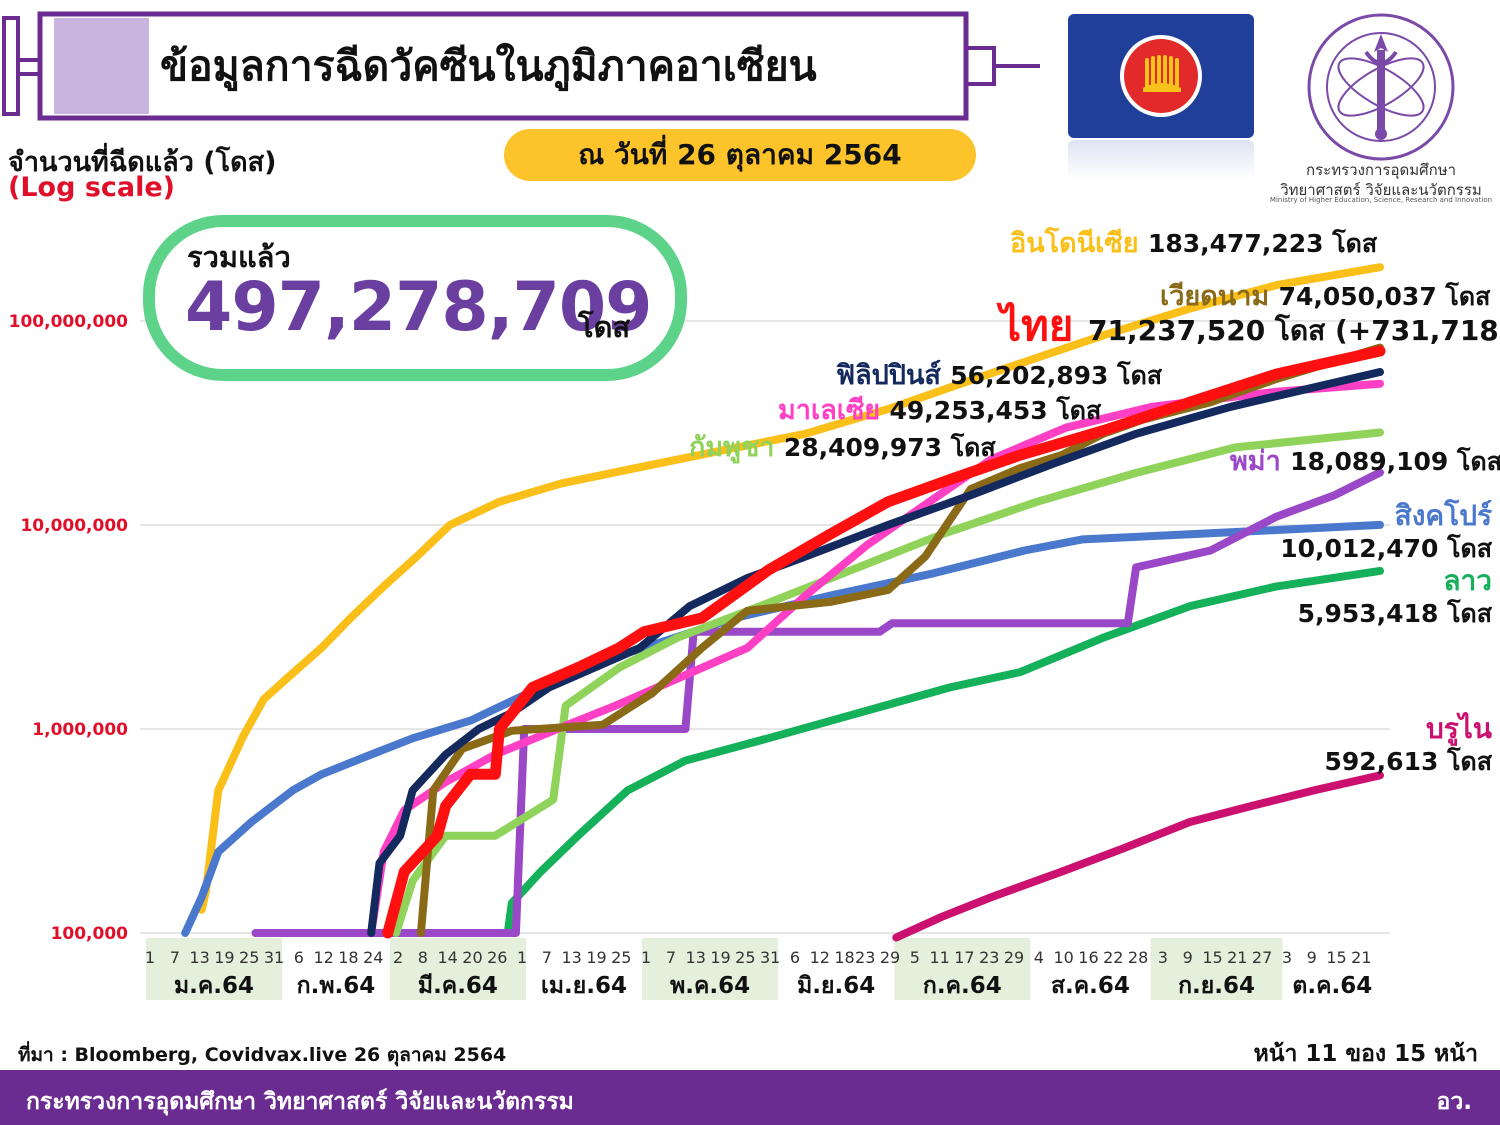  What do you see at coordinates (1042, 325) in the screenshot?
I see `series-name: ไทย` at bounding box center [1042, 325].